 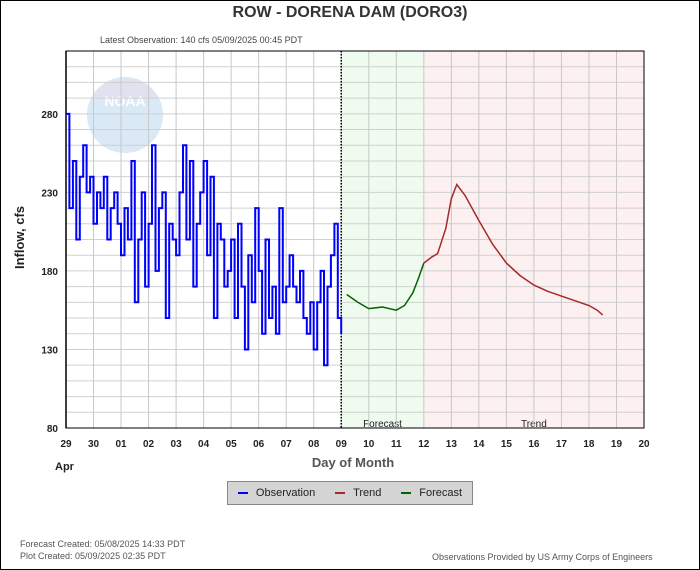 What do you see at coordinates (353, 462) in the screenshot?
I see `x-axis-label: Day of Month` at bounding box center [353, 462].